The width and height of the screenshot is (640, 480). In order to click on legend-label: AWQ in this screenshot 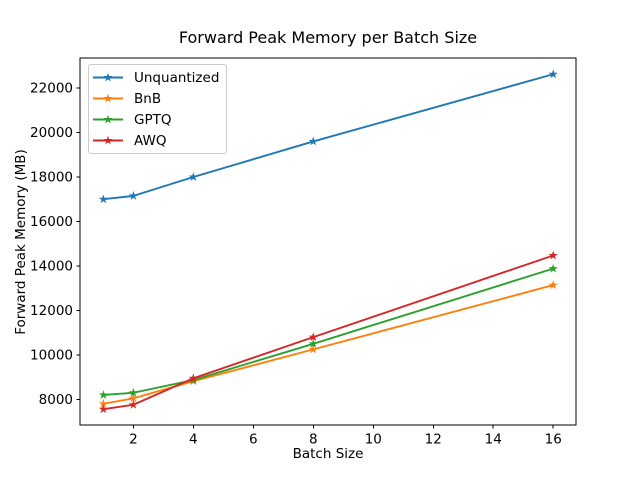, I will do `click(150, 140)`.